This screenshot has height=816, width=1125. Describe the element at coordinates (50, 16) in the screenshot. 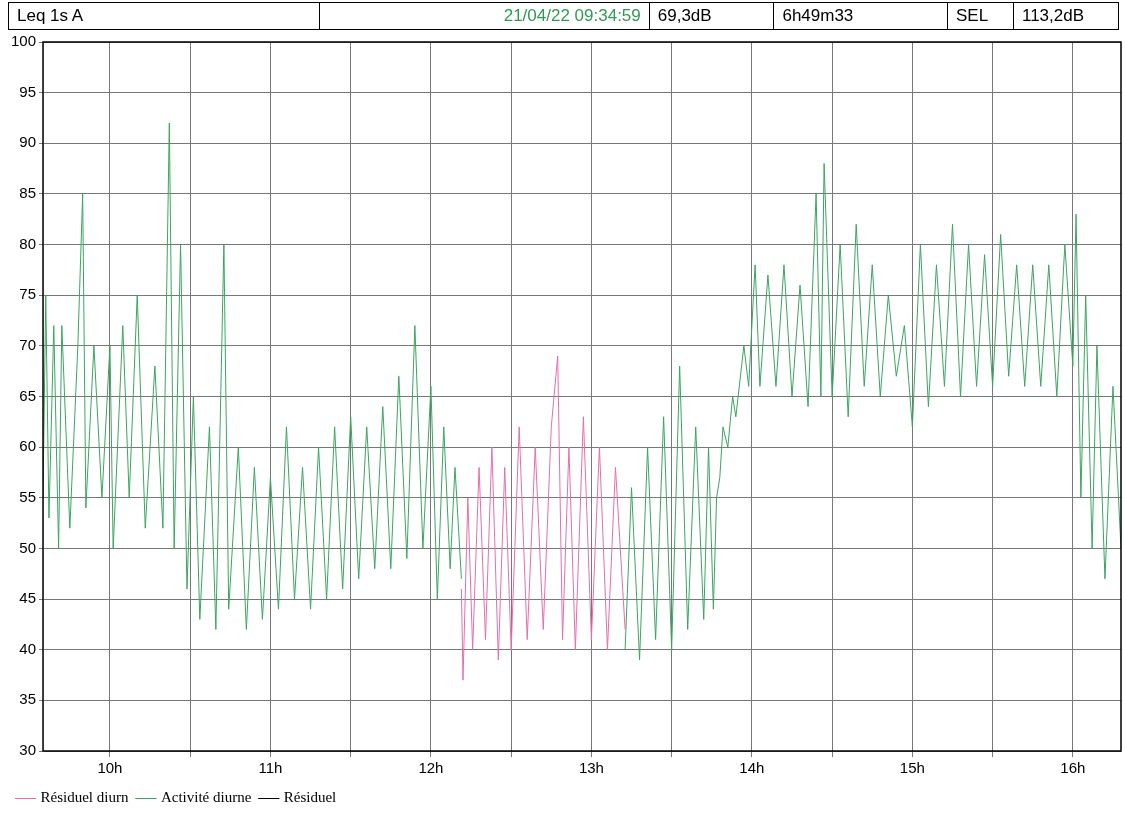

I see `chart-title: Leq 1s A` at that location.